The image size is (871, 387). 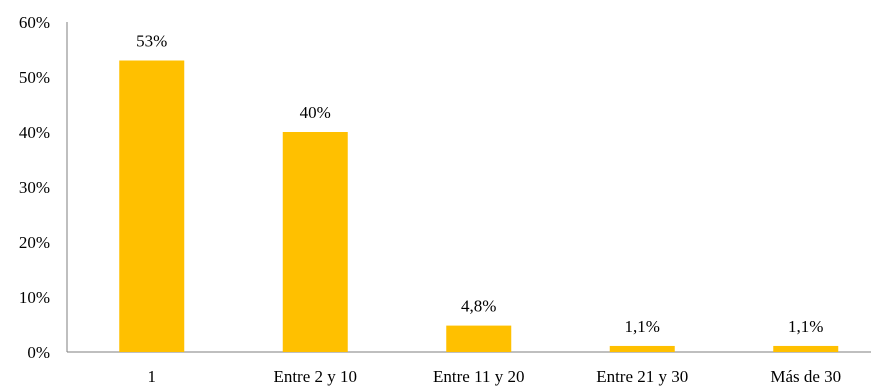 I want to click on y-tick-label: 20%, so click(x=34, y=242).